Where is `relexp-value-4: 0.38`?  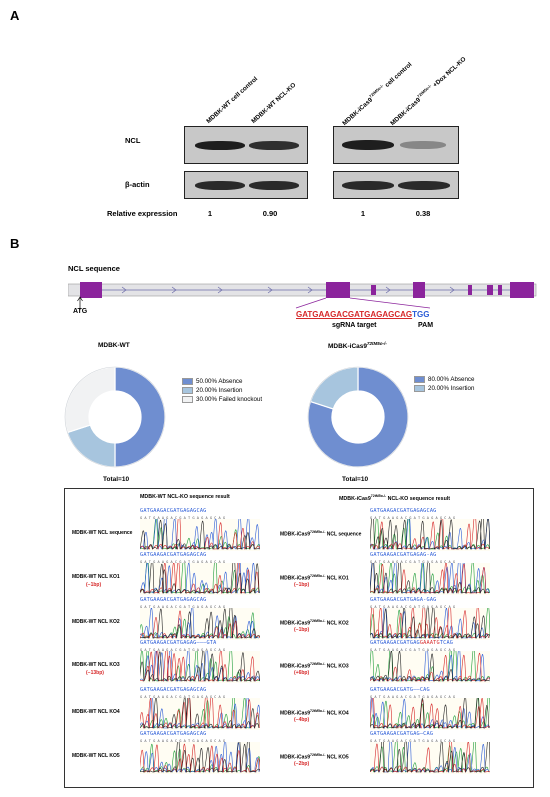 relexp-value-4: 0.38 is located at coordinates (423, 213).